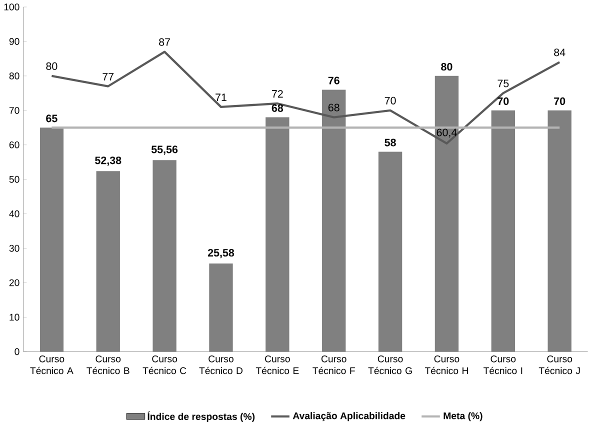 Image resolution: width=589 pixels, height=426 pixels. What do you see at coordinates (446, 365) in the screenshot?
I see `x-tick-label: Curso Técnico H` at bounding box center [446, 365].